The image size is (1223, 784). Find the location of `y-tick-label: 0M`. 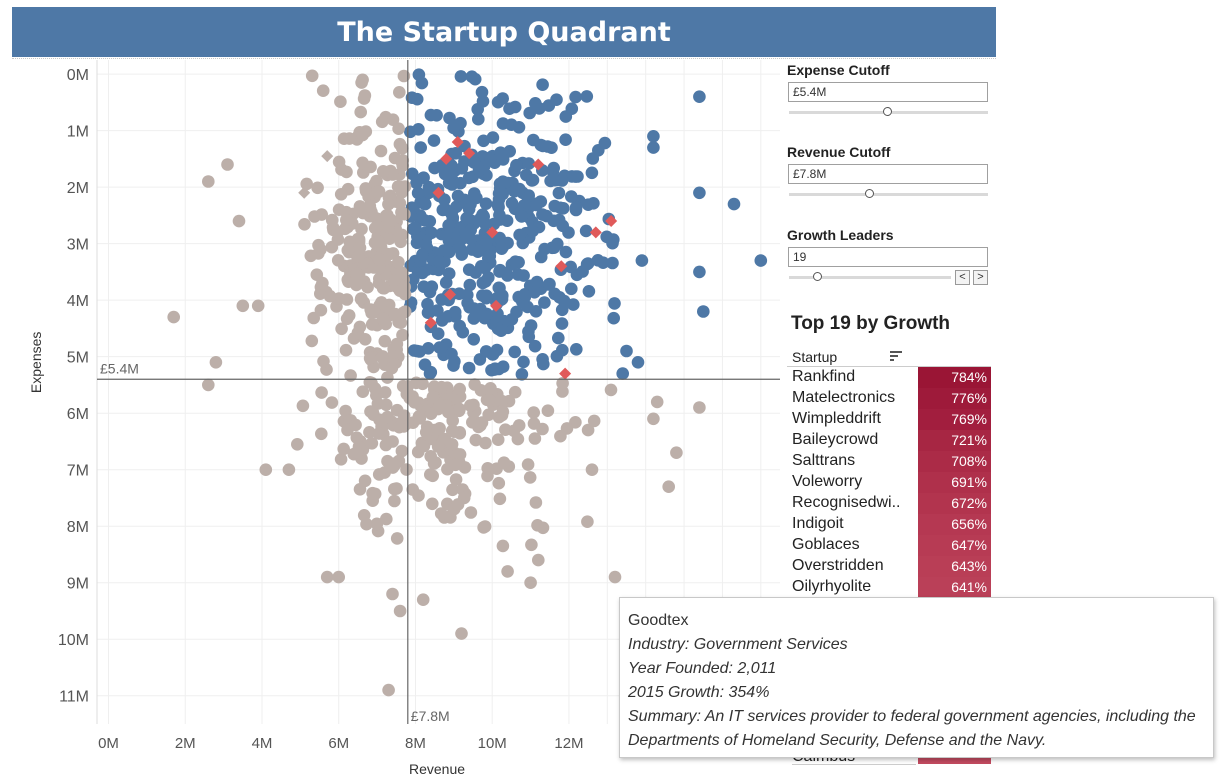

y-tick-label: 0M is located at coordinates (78, 75).